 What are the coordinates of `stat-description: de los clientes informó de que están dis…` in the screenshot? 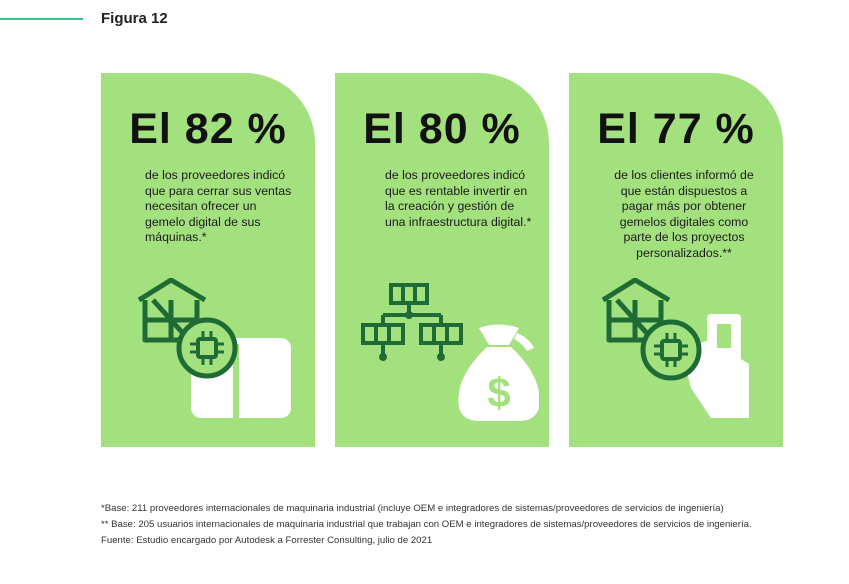 It's located at (684, 214).